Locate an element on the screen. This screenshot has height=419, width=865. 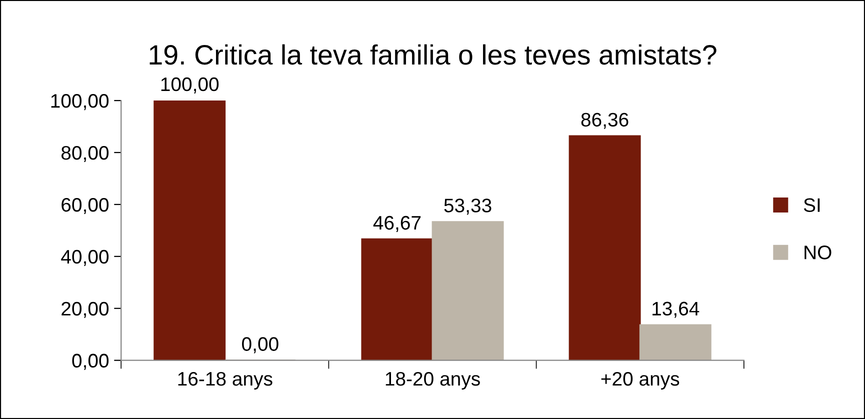
y-tick-label: 20,00 is located at coordinates (85, 310).